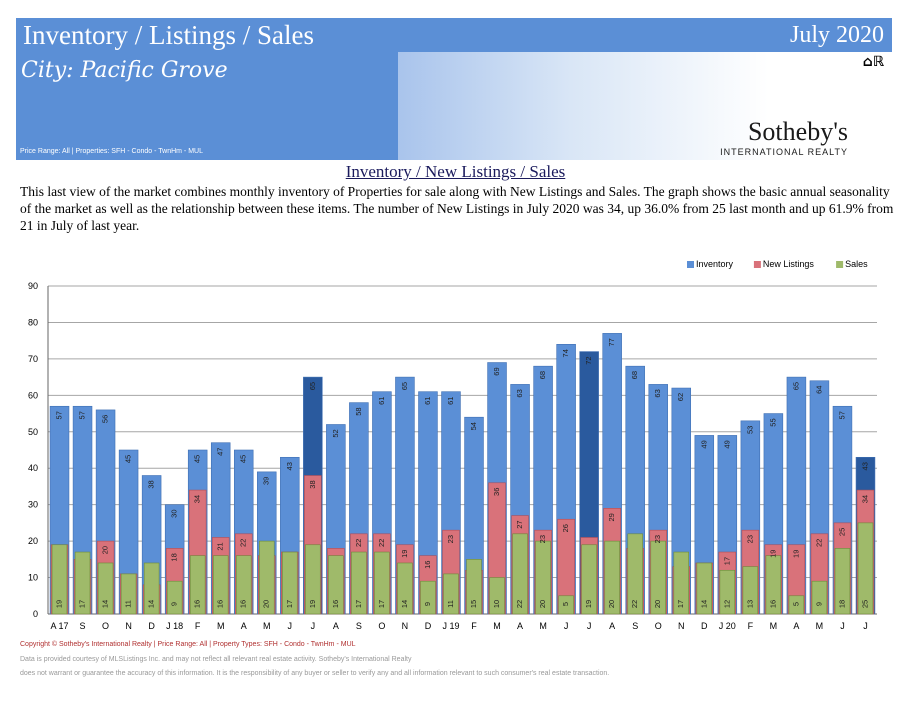 Image resolution: width=911 pixels, height=702 pixels. What do you see at coordinates (841, 604) in the screenshot?
I see `sales-data-label: 18` at bounding box center [841, 604].